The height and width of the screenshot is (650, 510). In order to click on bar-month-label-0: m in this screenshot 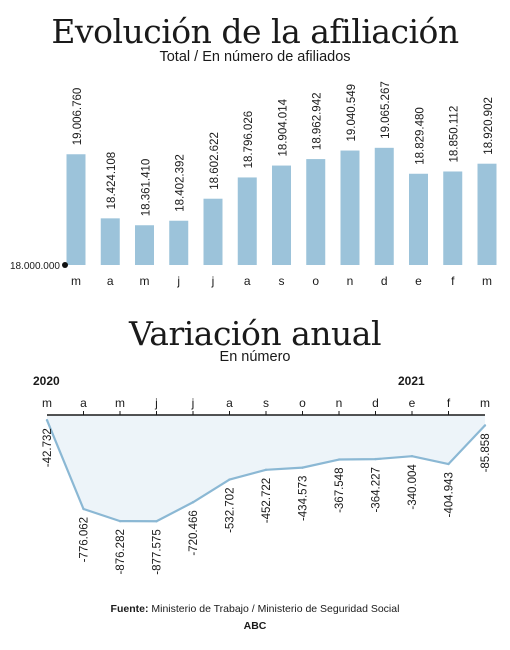, I will do `click(76, 281)`.